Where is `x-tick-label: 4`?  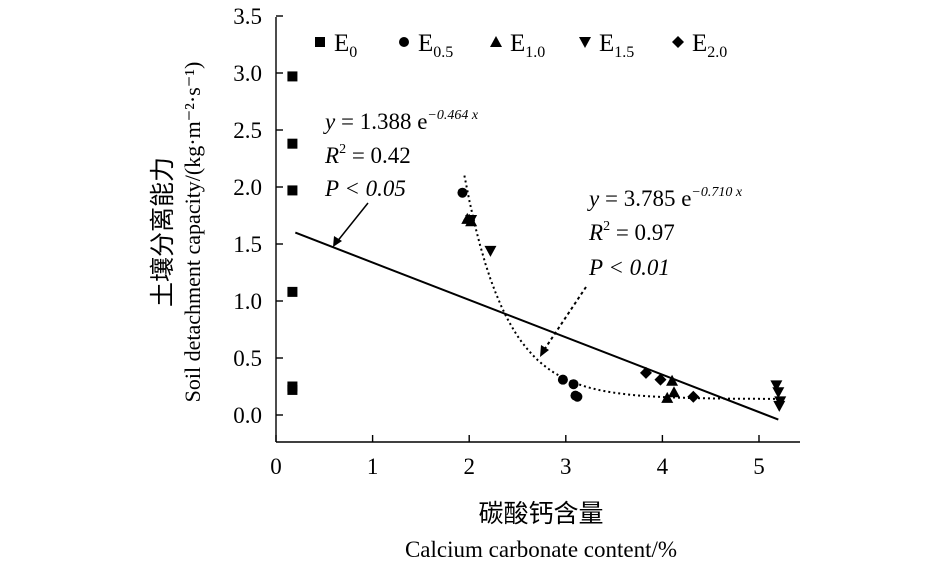
x-tick-label: 4 is located at coordinates (663, 466).